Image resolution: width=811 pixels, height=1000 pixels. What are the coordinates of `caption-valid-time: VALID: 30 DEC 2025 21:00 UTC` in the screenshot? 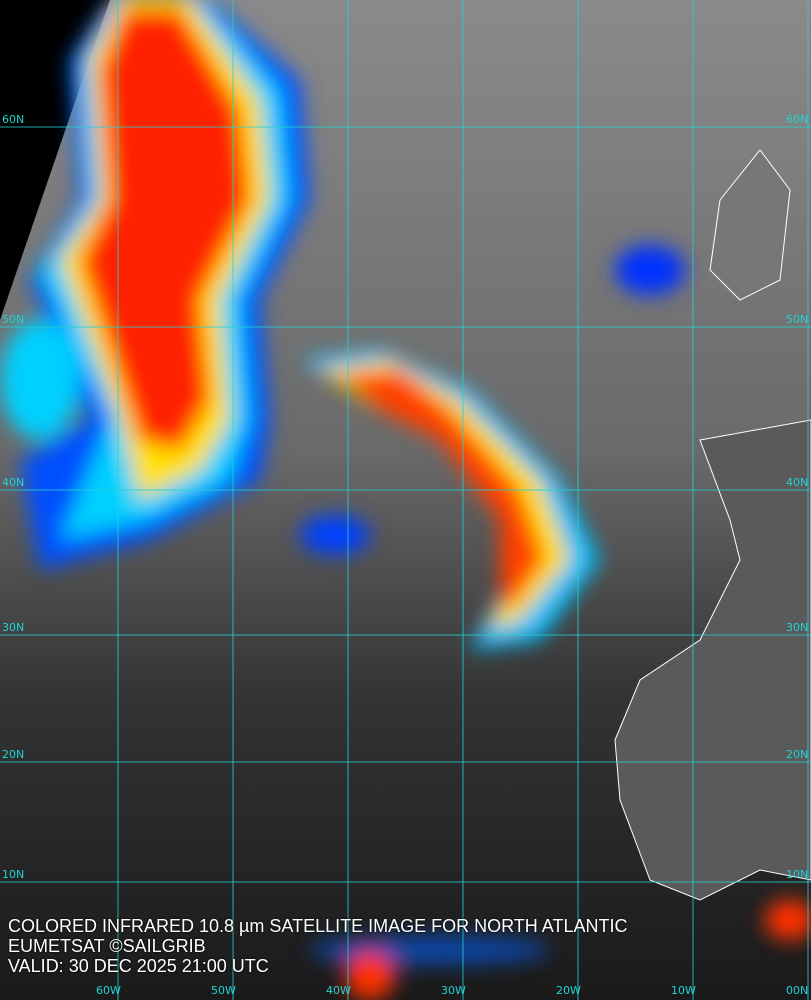 It's located at (138, 966).